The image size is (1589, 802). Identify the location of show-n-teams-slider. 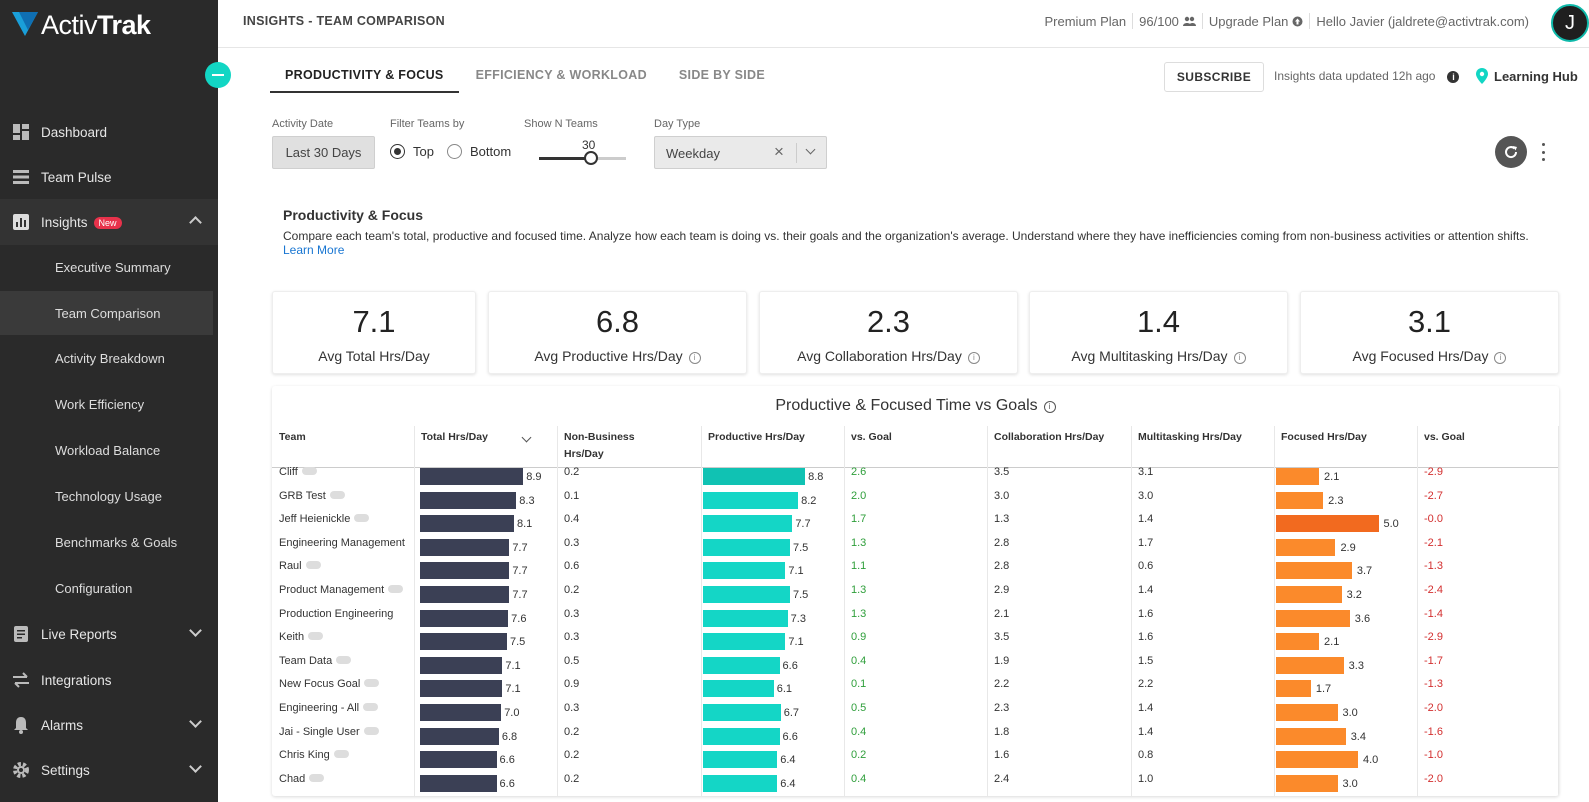
(582, 158).